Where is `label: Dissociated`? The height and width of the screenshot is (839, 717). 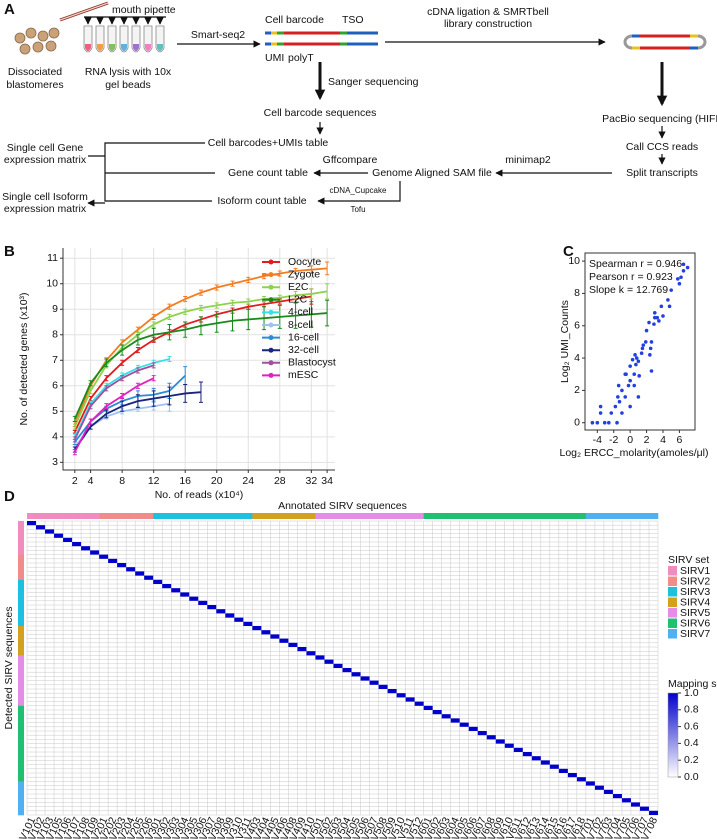
label: Dissociated is located at coordinates (35, 72).